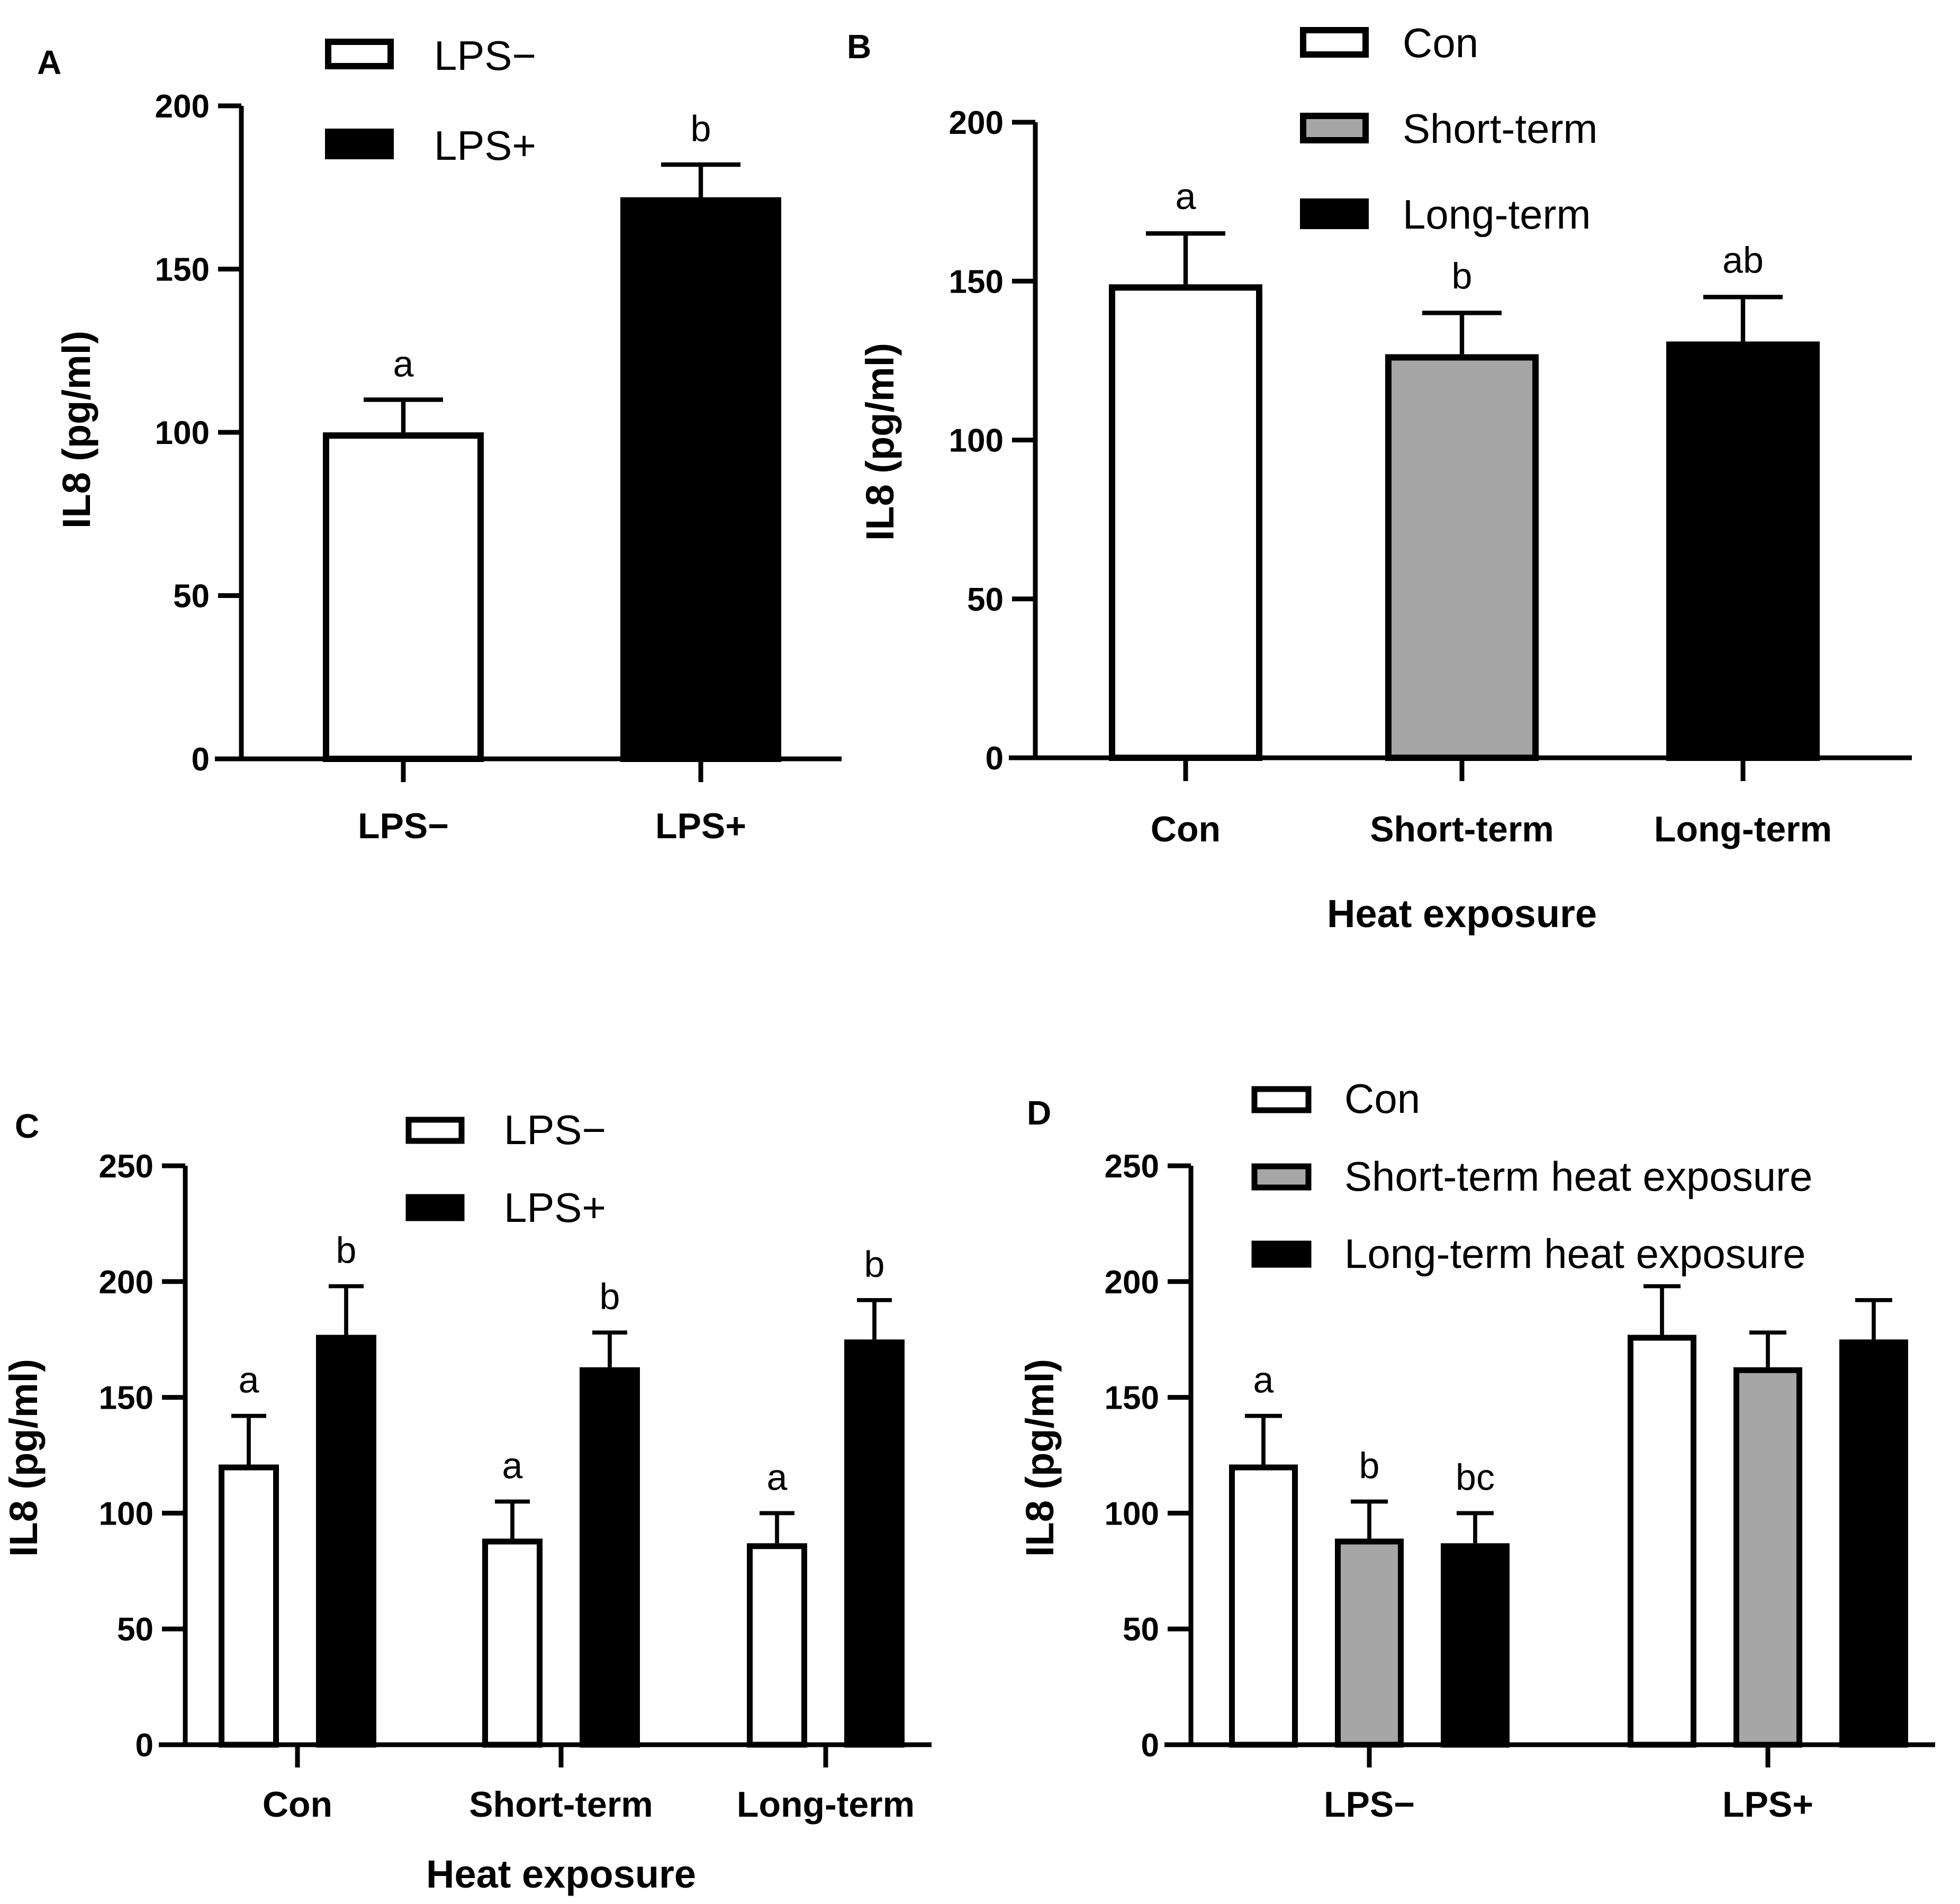  Describe the element at coordinates (403, 363) in the screenshot. I see `panel-a-significance-letter: a` at that location.